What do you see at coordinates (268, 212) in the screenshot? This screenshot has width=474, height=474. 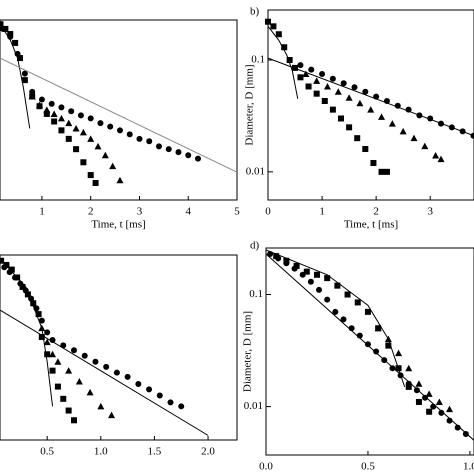 I see `x-tick-label: 0` at bounding box center [268, 212].